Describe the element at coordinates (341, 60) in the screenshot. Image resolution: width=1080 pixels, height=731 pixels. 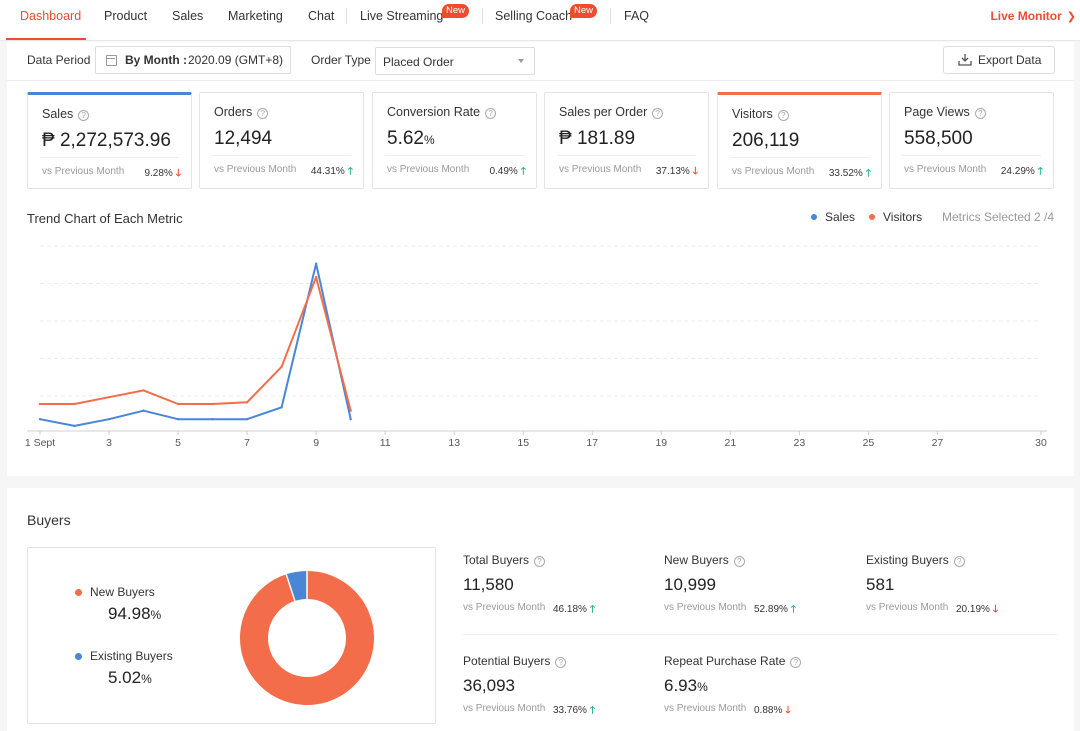
I see `order-type-label: Order Type` at that location.